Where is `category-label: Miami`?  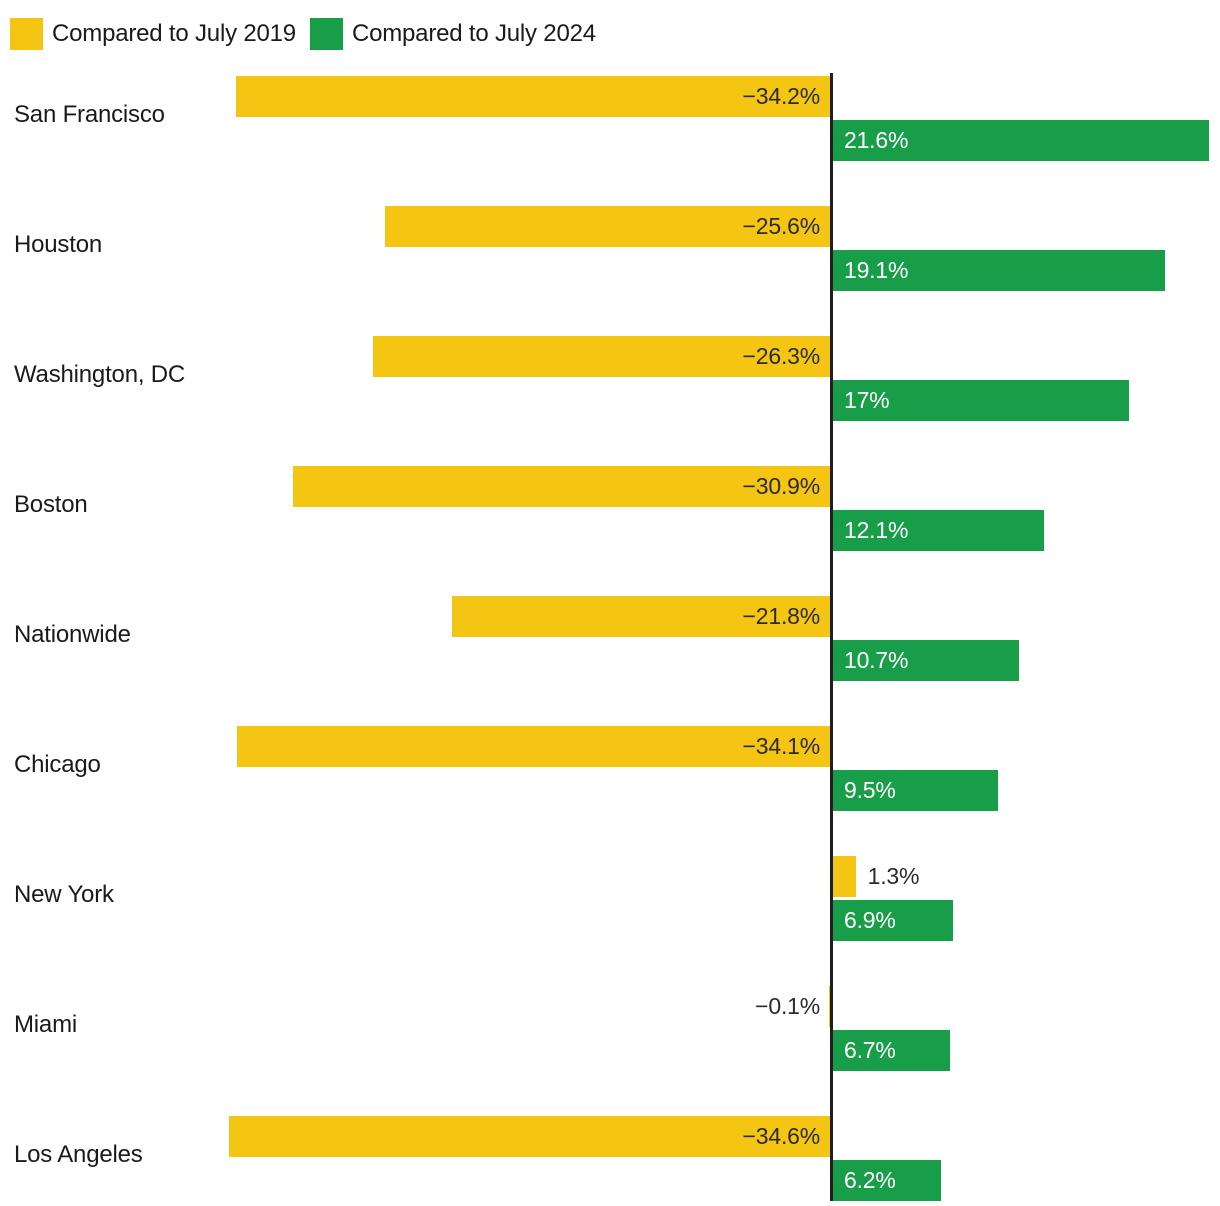
category-label: Miami is located at coordinates (45, 1024).